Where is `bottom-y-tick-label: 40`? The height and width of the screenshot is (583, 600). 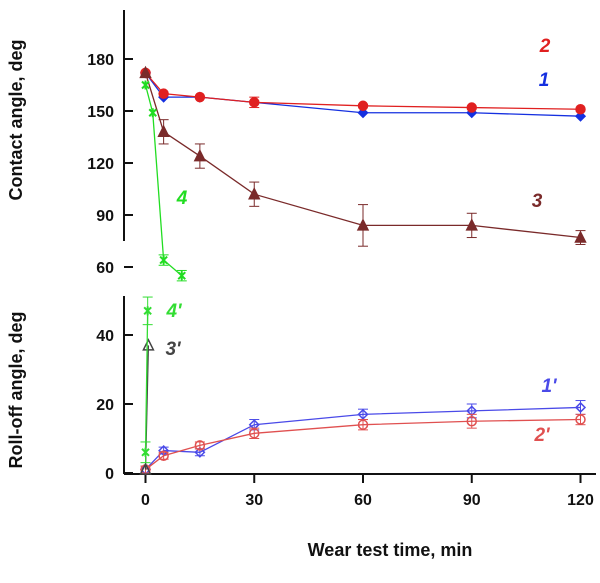
bottom-y-tick-label: 40 is located at coordinates (105, 336).